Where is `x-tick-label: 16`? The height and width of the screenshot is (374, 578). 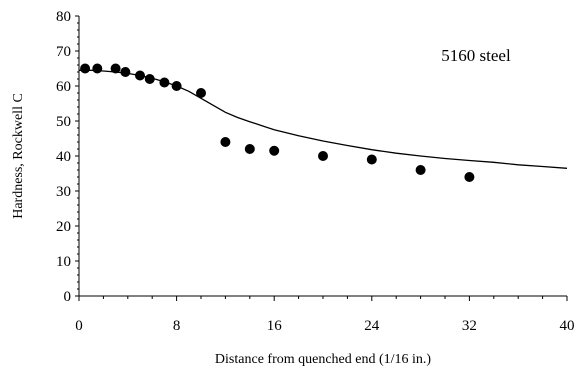 x-tick-label: 16 is located at coordinates (275, 326).